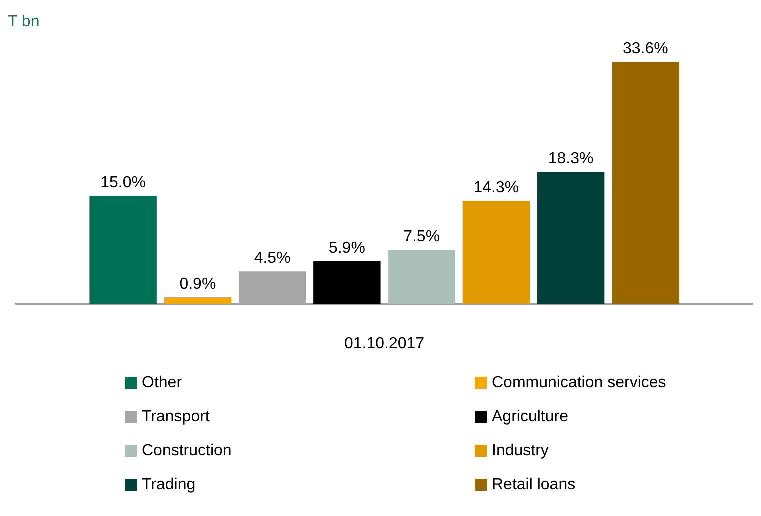 The image size is (761, 516). What do you see at coordinates (198, 285) in the screenshot?
I see `data-label: 0.9%` at bounding box center [198, 285].